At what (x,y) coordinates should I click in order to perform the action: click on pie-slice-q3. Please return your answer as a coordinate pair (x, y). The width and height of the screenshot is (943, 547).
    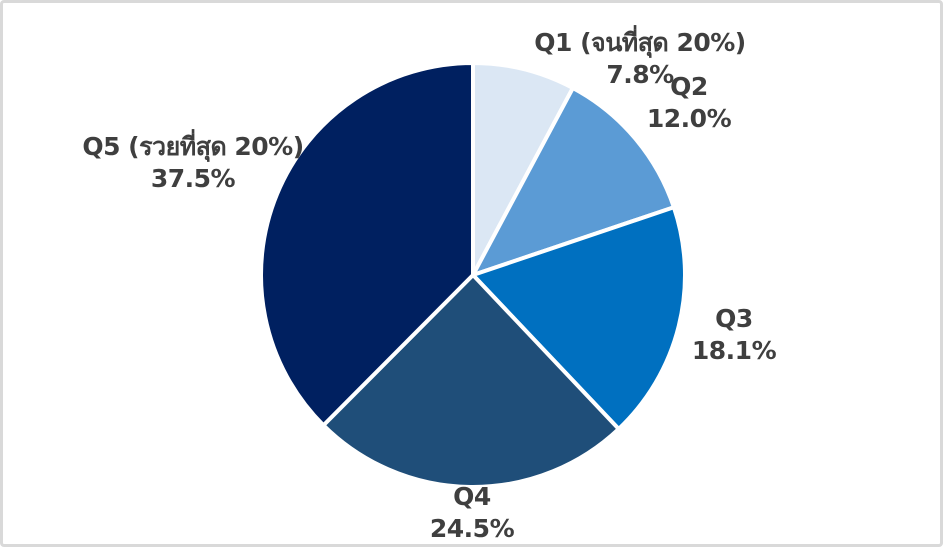
    Looking at the image, I should click on (579, 318).